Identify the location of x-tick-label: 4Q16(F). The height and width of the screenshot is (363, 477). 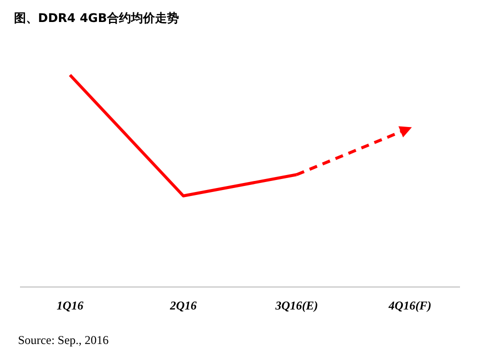
(410, 305).